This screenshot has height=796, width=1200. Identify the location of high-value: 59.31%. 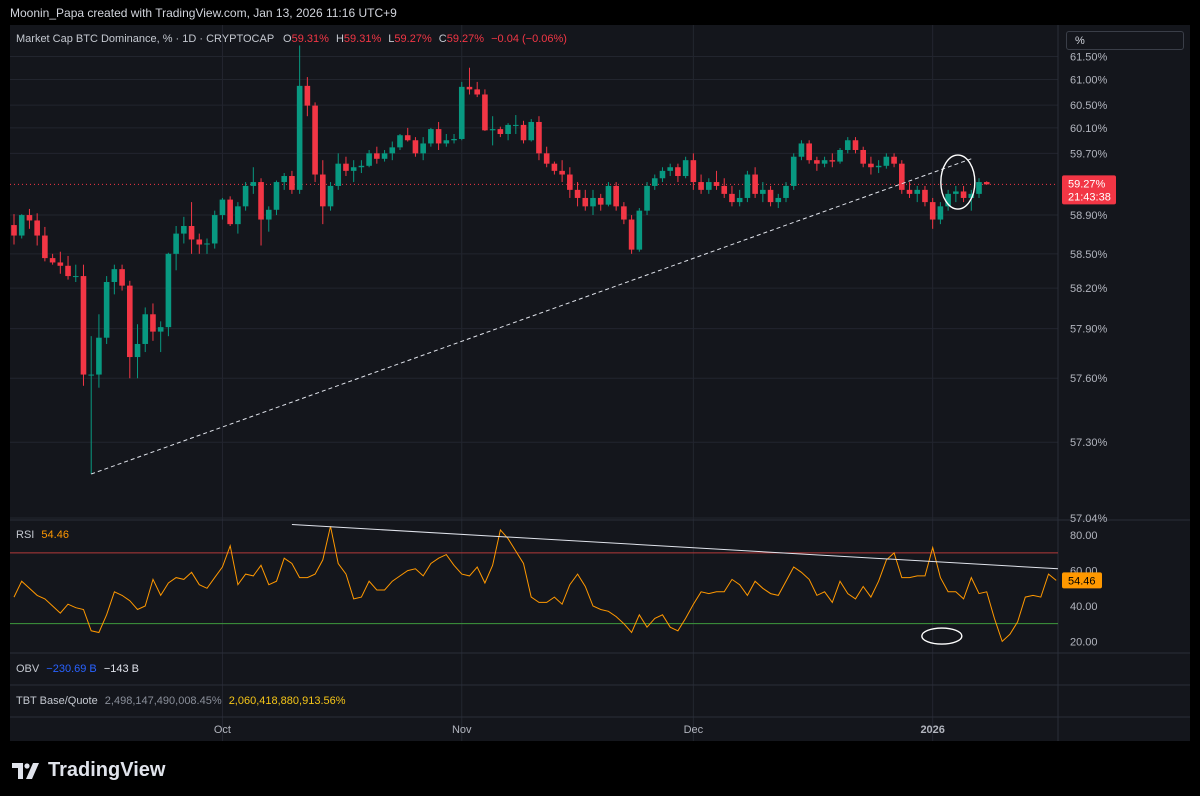
(362, 39).